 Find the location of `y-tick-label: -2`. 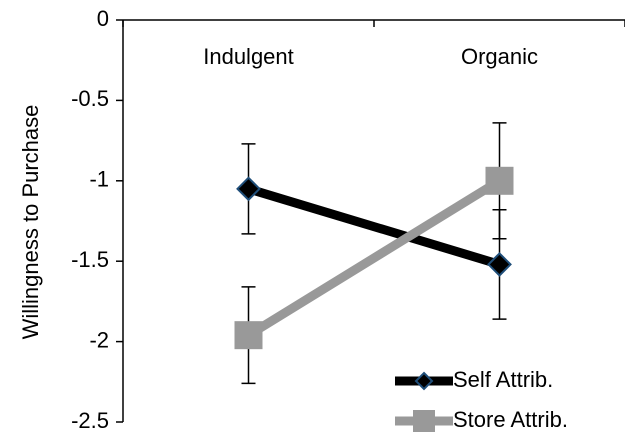

y-tick-label: -2 is located at coordinates (99, 339).